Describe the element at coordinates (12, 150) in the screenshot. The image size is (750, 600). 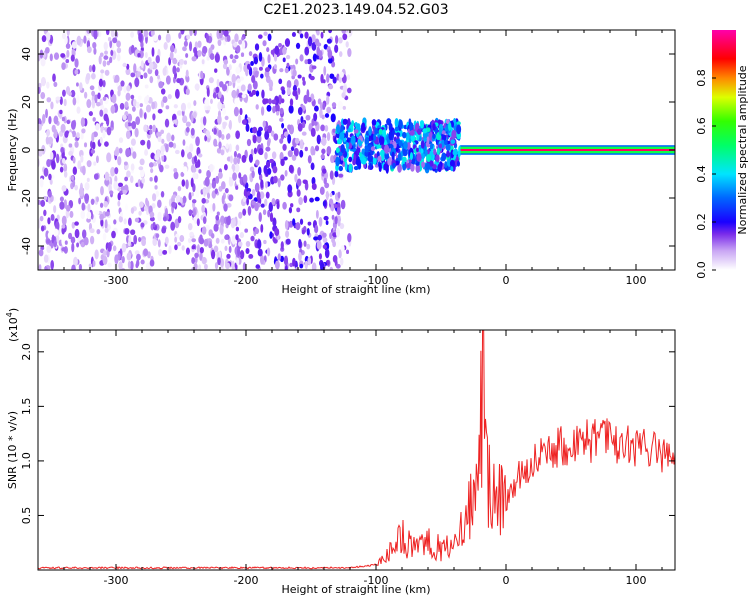
I see `heatmap-ylabel: Frequency (Hz)` at that location.